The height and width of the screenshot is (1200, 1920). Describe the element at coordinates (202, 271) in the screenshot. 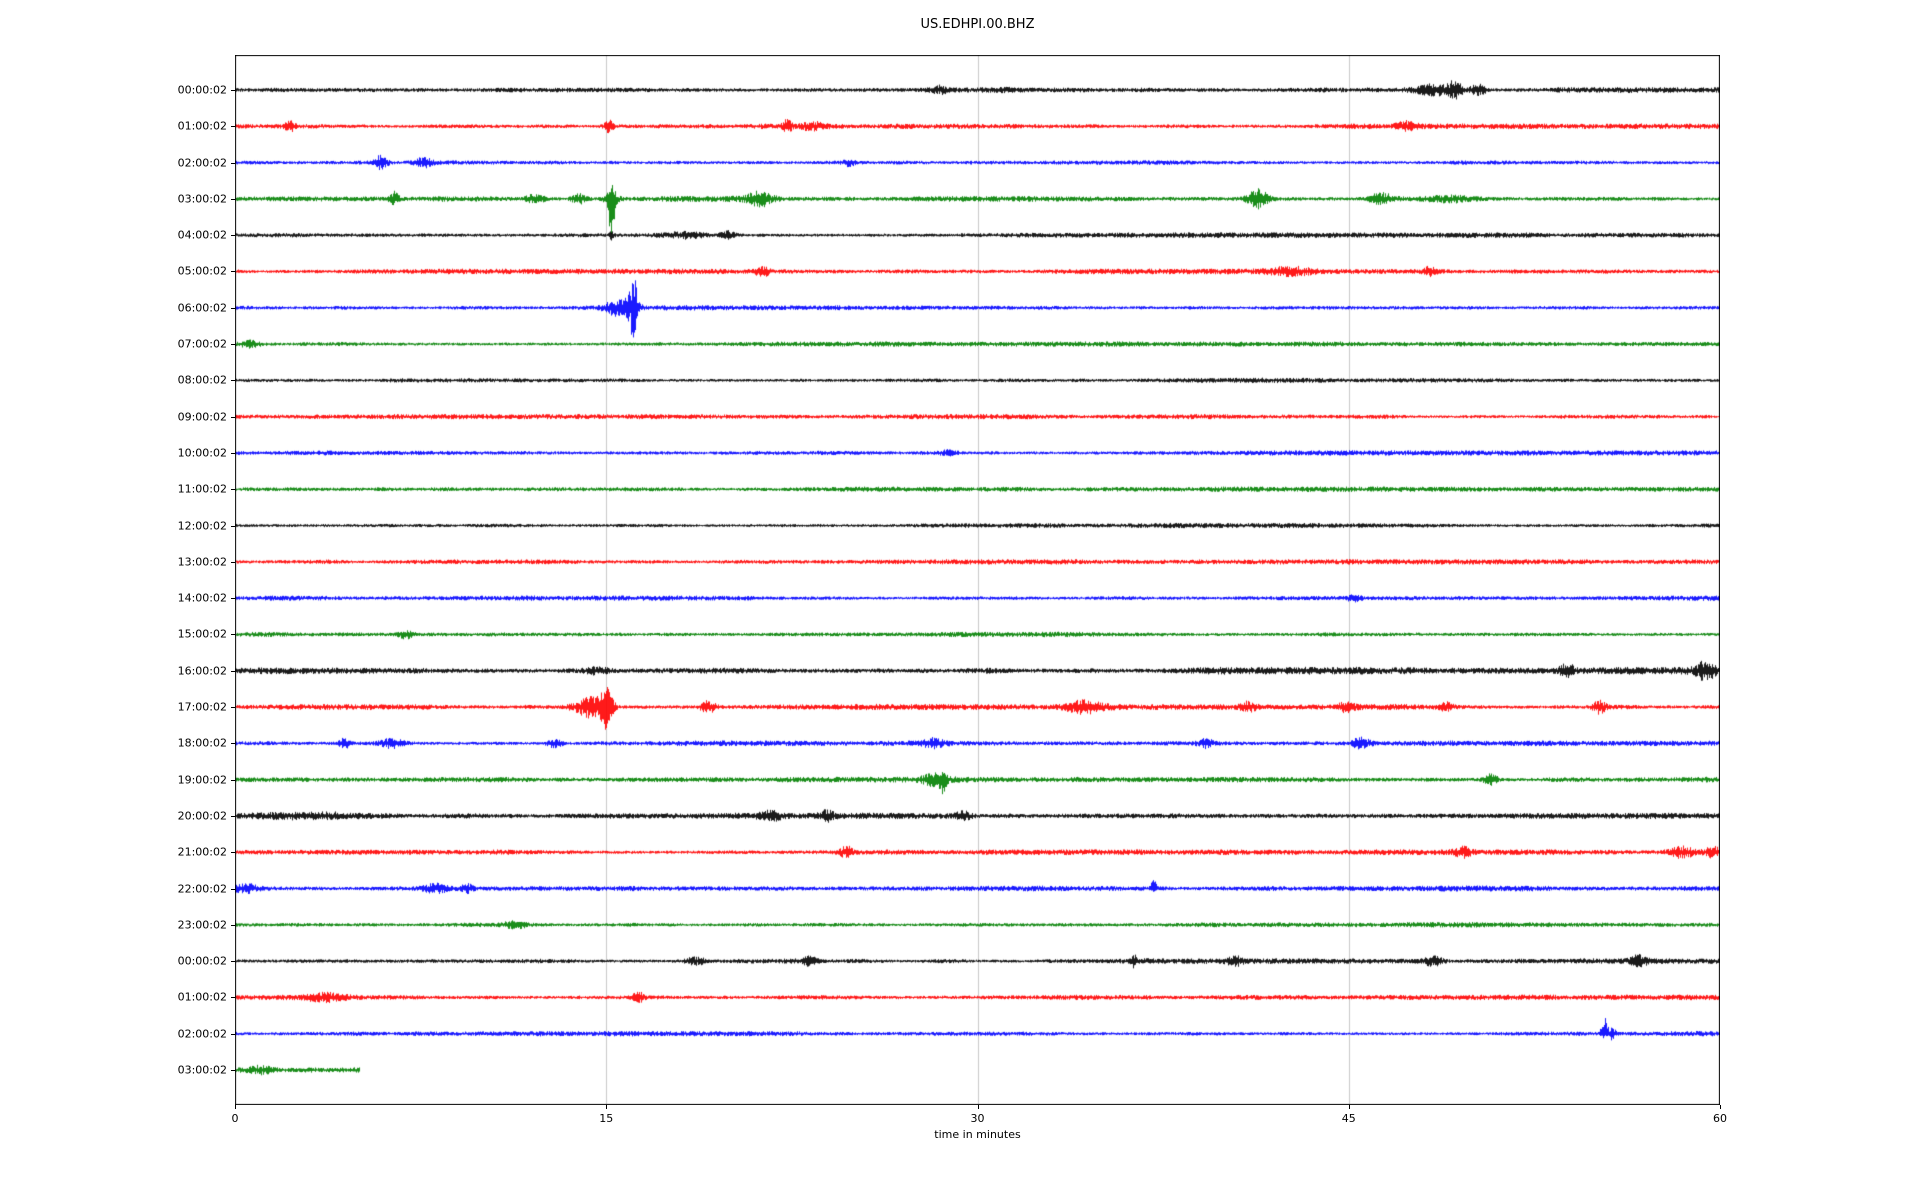

I see `trace-time-label: 05:00:02` at that location.